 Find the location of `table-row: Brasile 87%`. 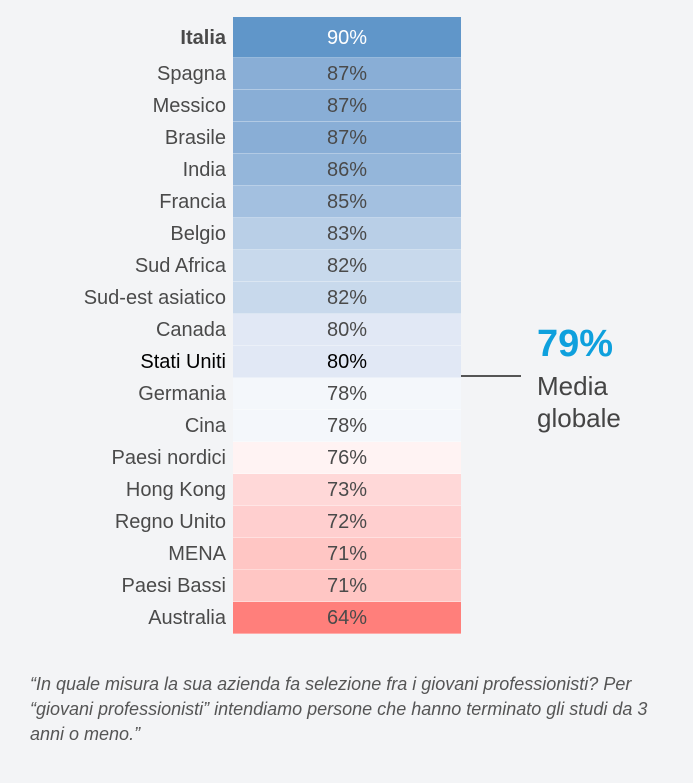

table-row: Brasile 87% is located at coordinates (230, 138).